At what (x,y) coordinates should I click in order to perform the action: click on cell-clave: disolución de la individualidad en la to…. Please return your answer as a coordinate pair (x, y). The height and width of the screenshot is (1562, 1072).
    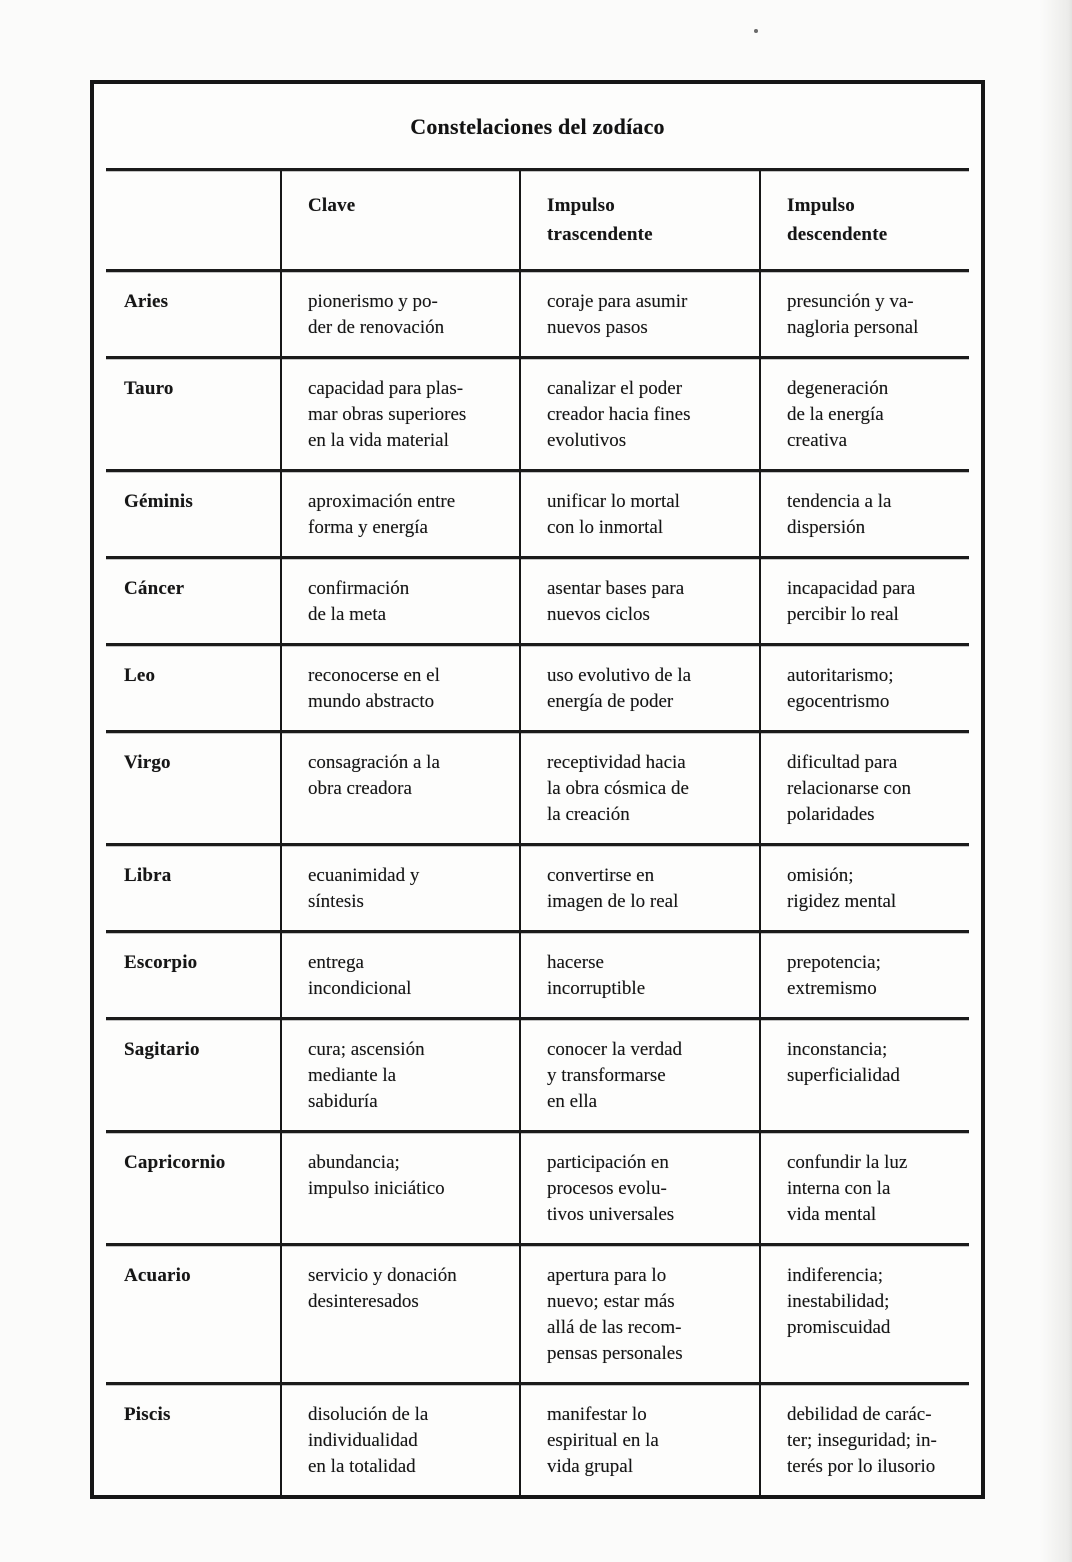
    Looking at the image, I should click on (399, 1440).